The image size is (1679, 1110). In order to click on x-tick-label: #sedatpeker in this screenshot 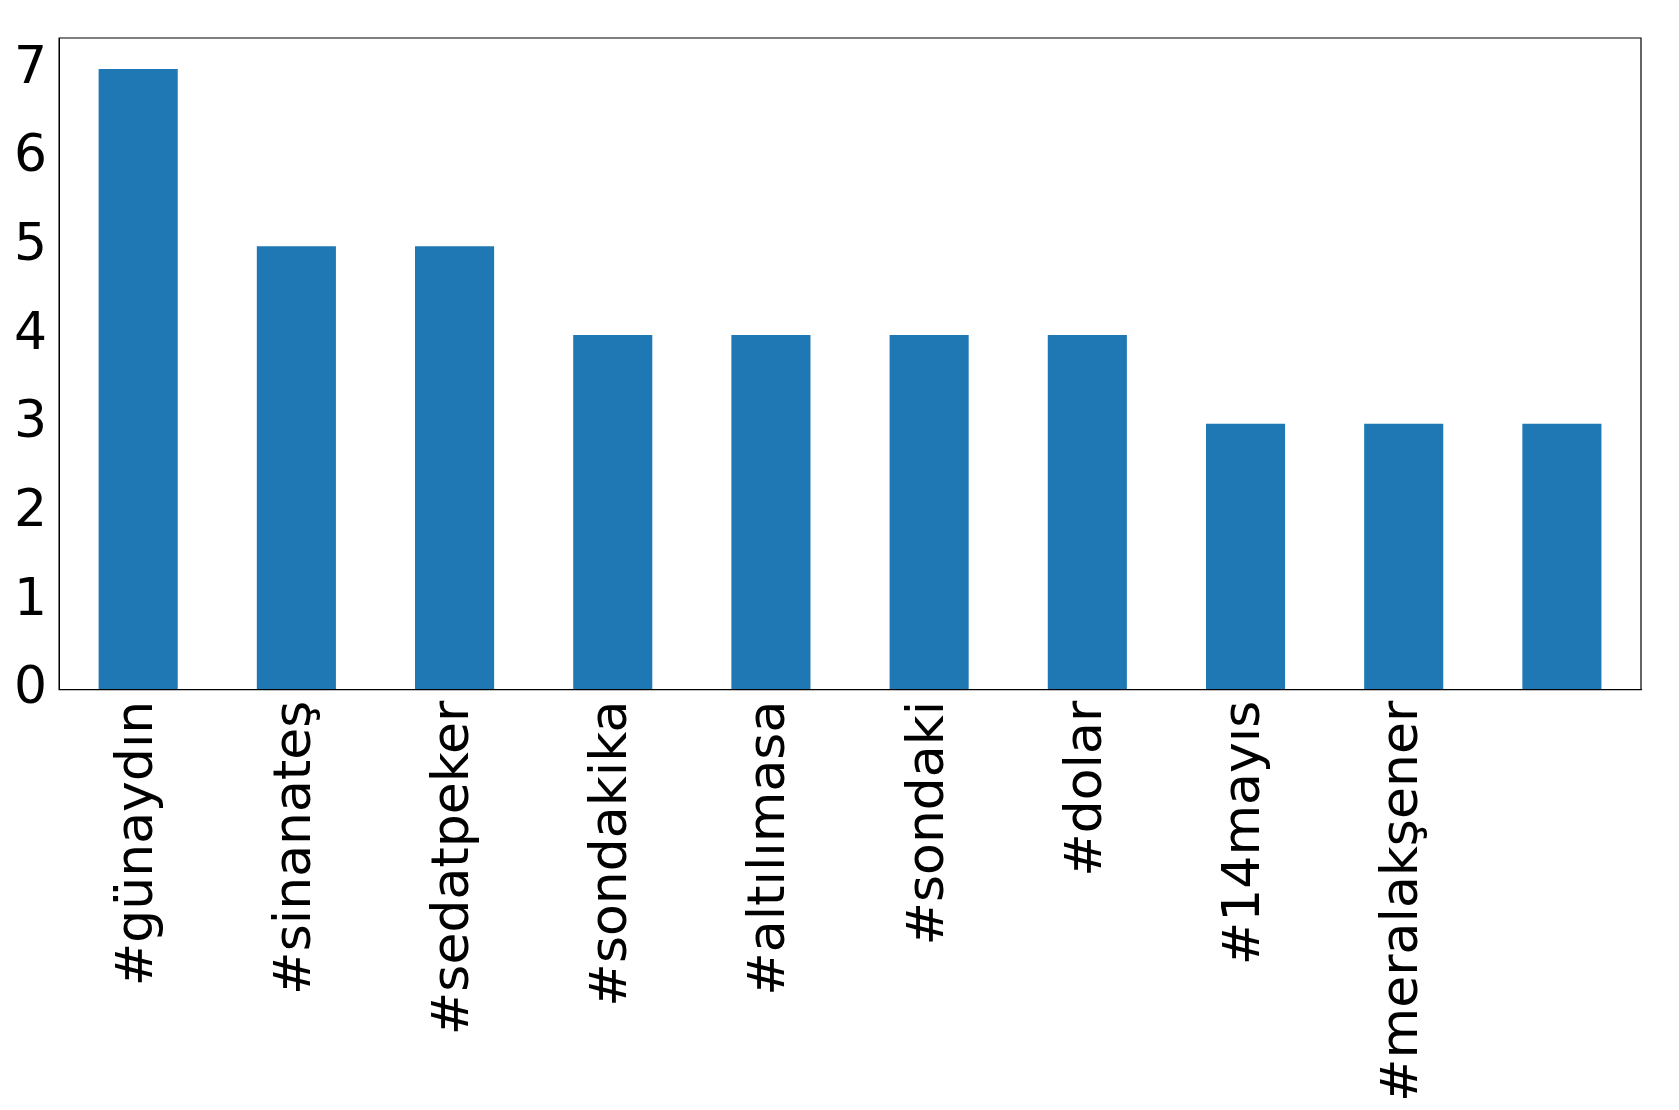, I will do `click(450, 868)`.